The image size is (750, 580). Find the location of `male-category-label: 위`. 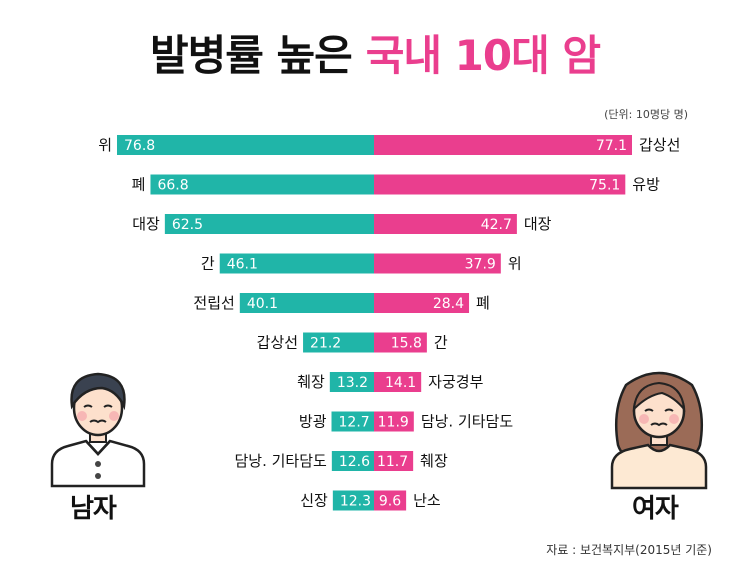

male-category-label: 위 is located at coordinates (105, 145).